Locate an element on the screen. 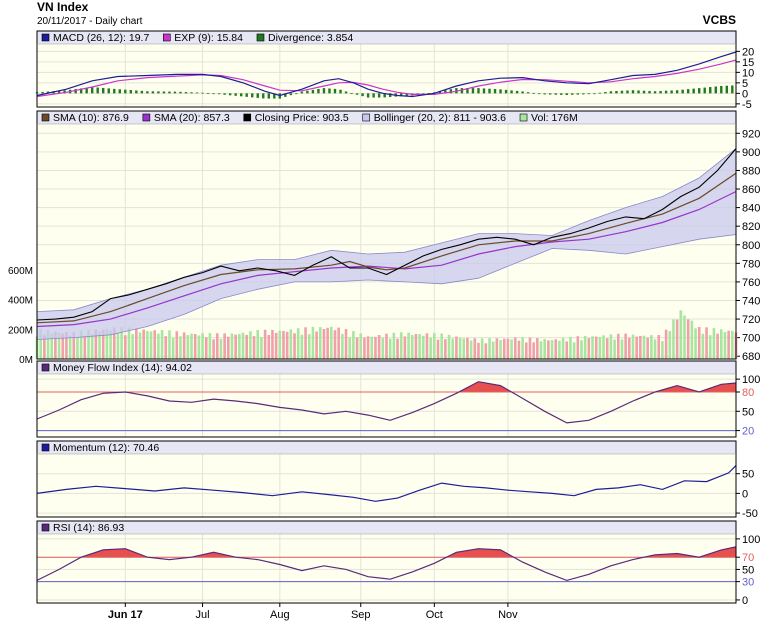 This screenshot has width=773, height=636. momentum-legend-strip is located at coordinates (386, 447).